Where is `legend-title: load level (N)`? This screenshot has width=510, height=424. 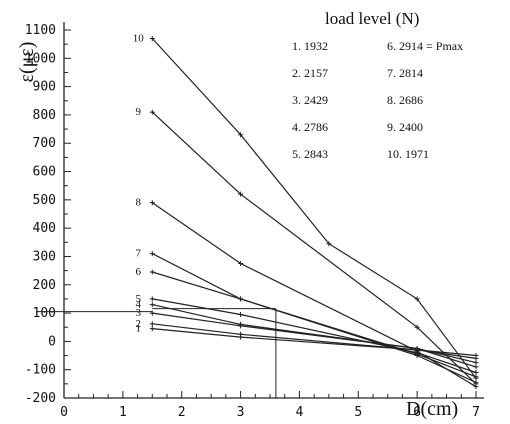
legend-title: load level (N) is located at coordinates (372, 18).